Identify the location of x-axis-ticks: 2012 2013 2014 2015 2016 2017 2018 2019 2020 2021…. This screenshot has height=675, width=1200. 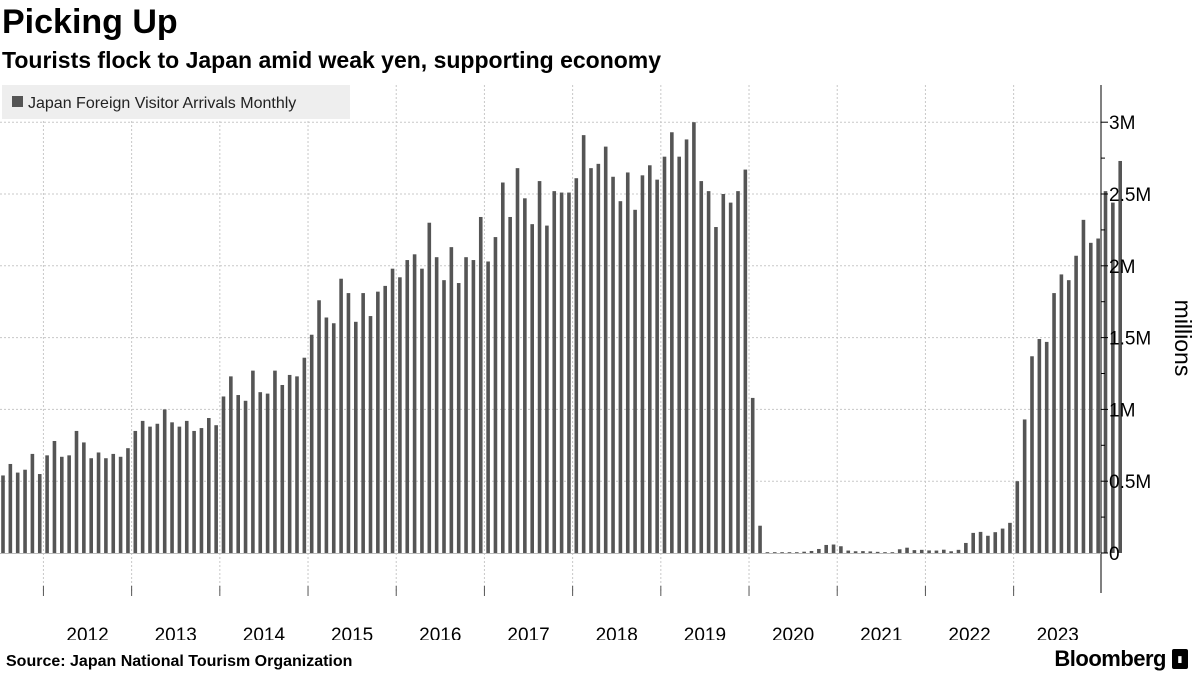
(560, 613).